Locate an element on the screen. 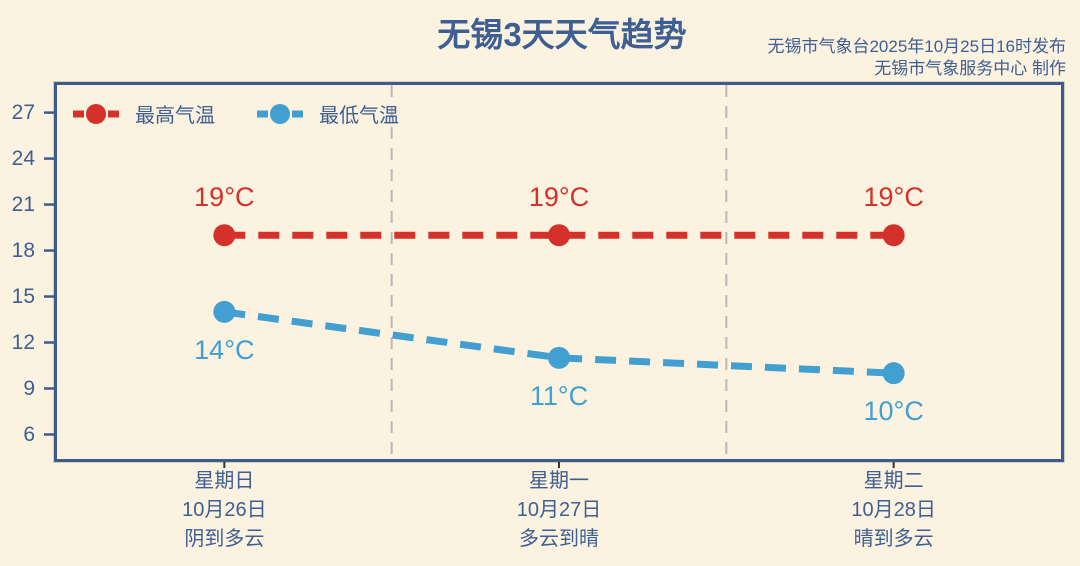 This screenshot has width=1080, height=566. y-axis-tick-label: 15 is located at coordinates (23, 296).